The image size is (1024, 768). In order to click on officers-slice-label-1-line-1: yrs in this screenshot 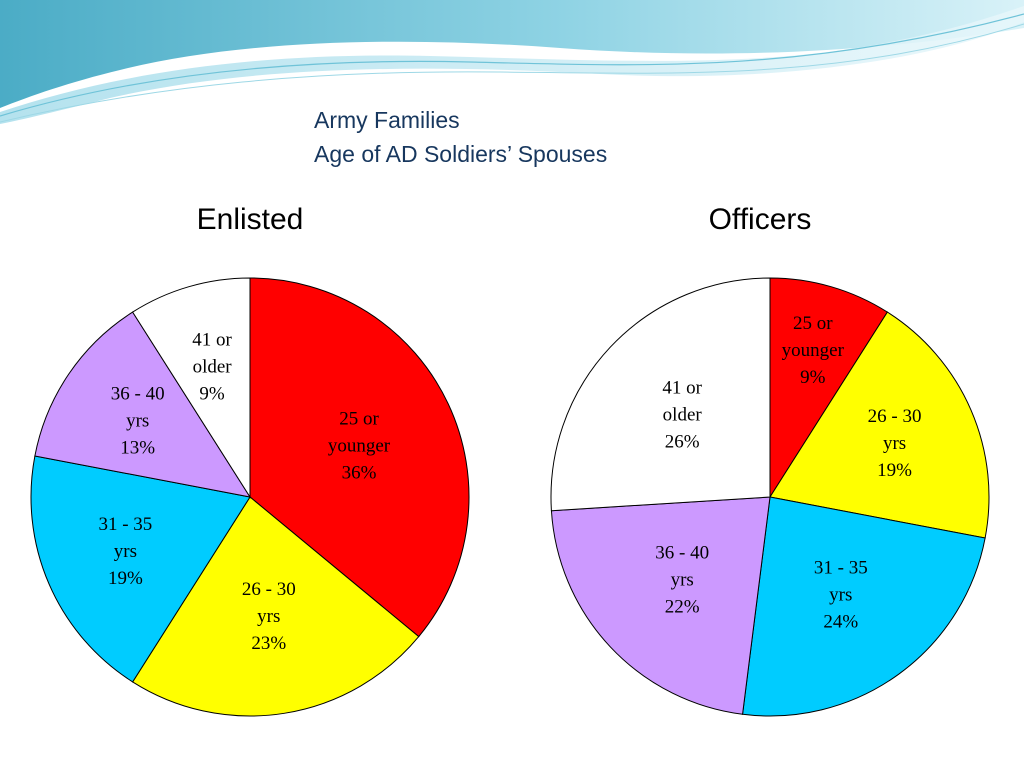, I will do `click(894, 443)`.